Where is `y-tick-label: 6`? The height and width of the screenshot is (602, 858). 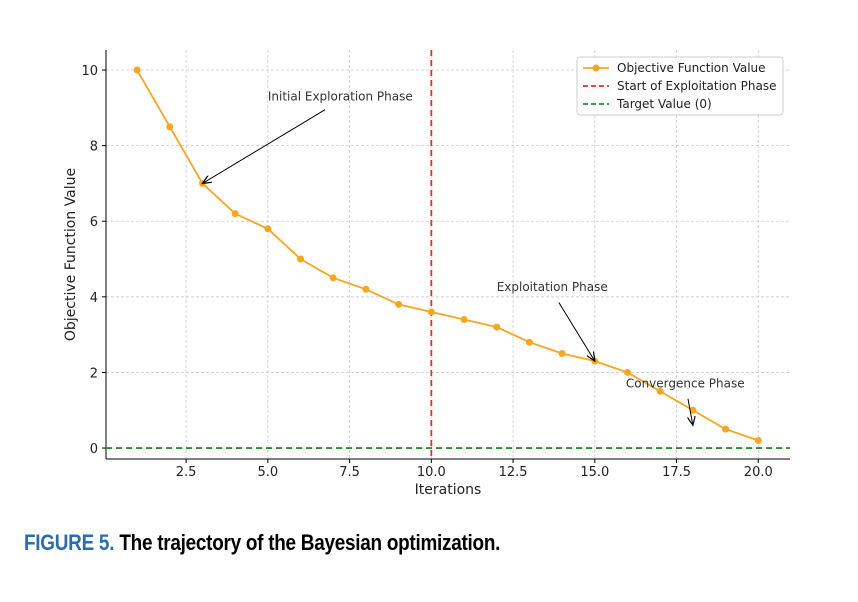 y-tick-label: 6 is located at coordinates (94, 222).